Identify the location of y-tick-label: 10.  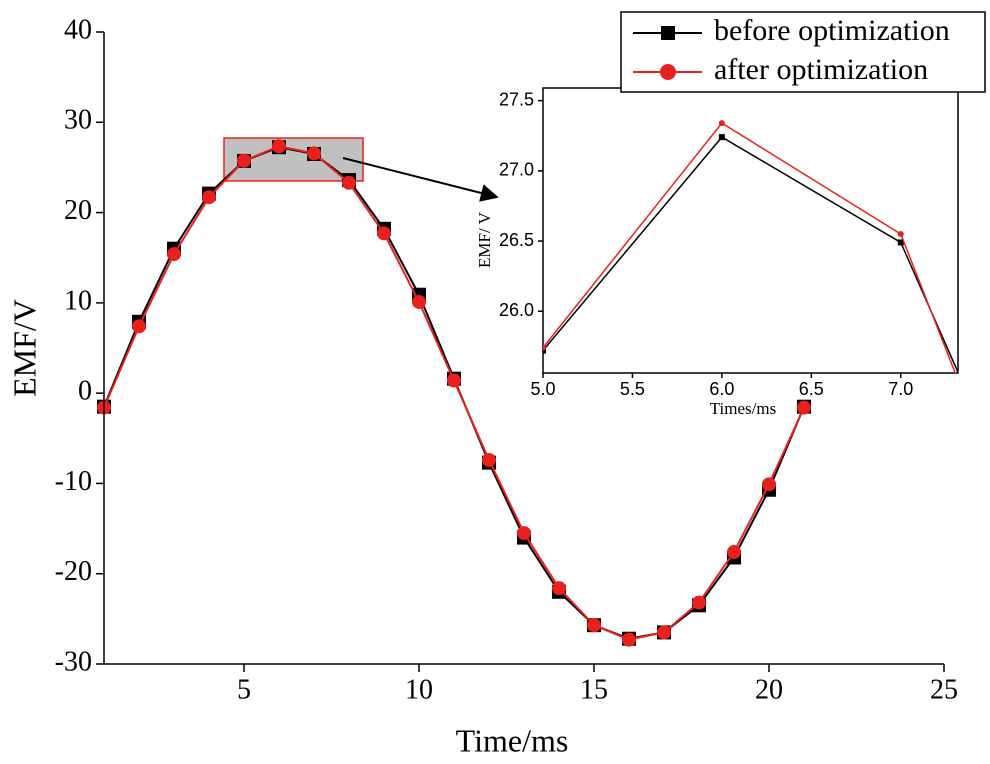
(78, 300).